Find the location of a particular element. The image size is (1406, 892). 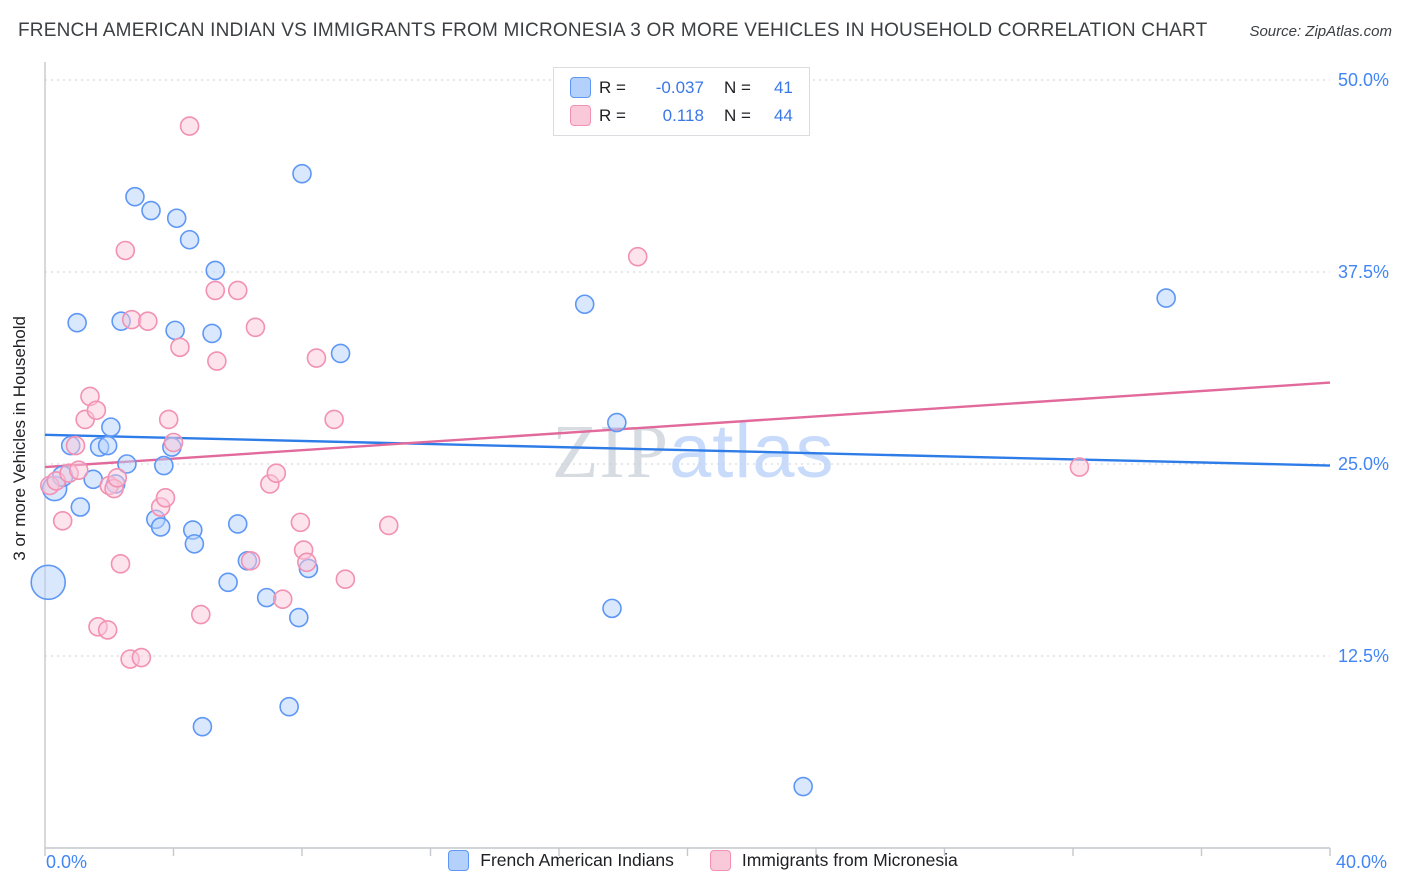

trend-line-pink is located at coordinates (687, 425).